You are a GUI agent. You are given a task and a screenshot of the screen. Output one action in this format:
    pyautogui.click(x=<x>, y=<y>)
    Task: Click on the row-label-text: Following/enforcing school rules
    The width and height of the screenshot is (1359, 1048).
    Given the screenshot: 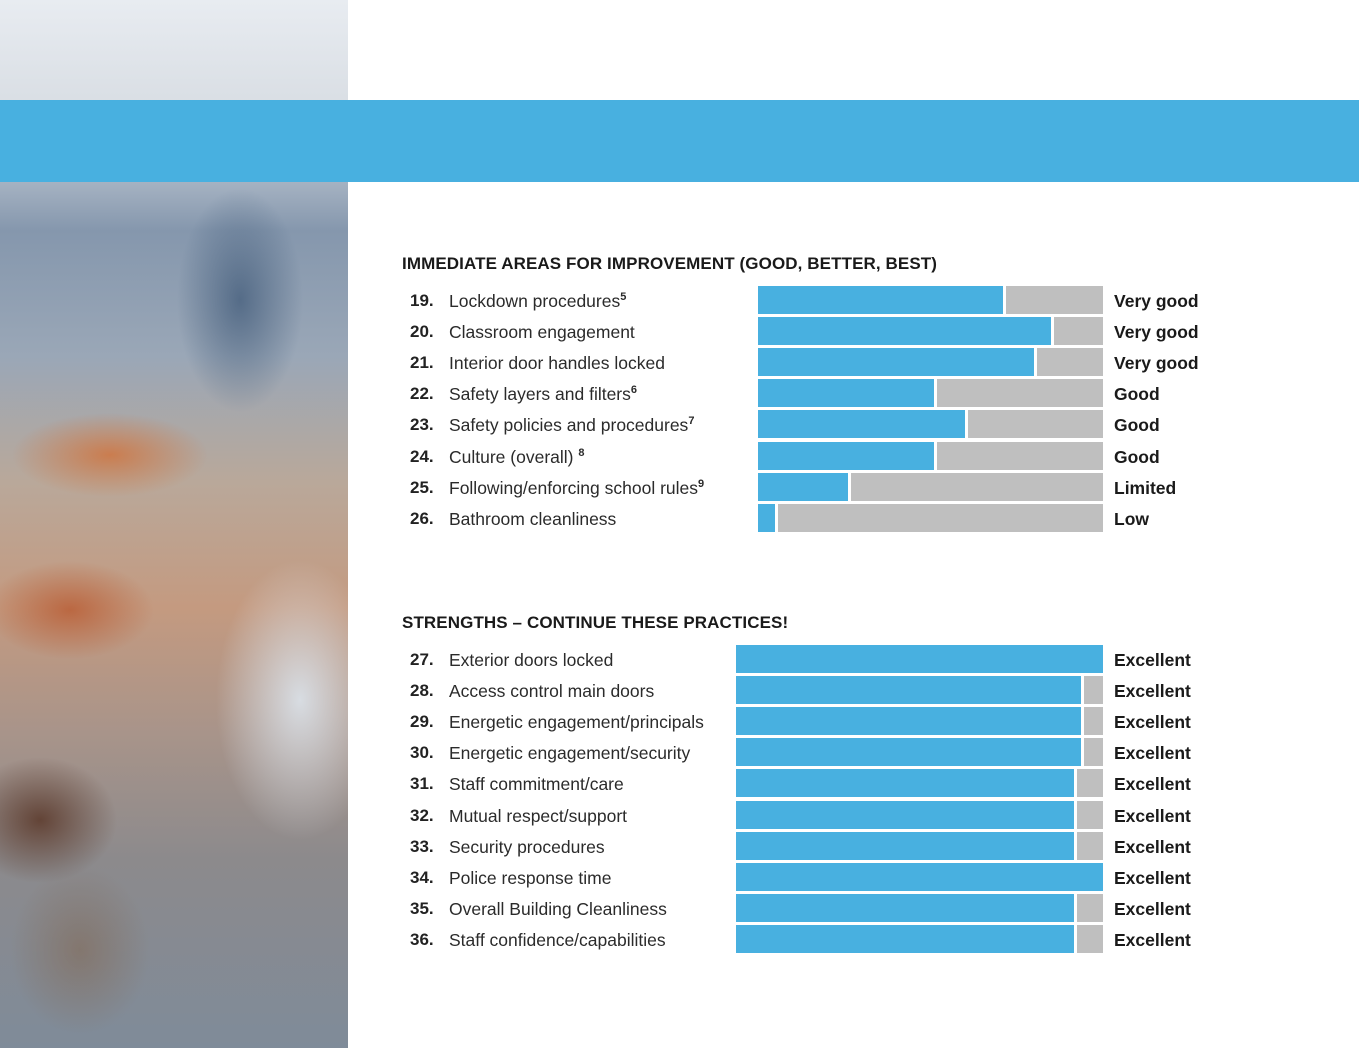 What is the action you would take?
    pyautogui.click(x=574, y=487)
    